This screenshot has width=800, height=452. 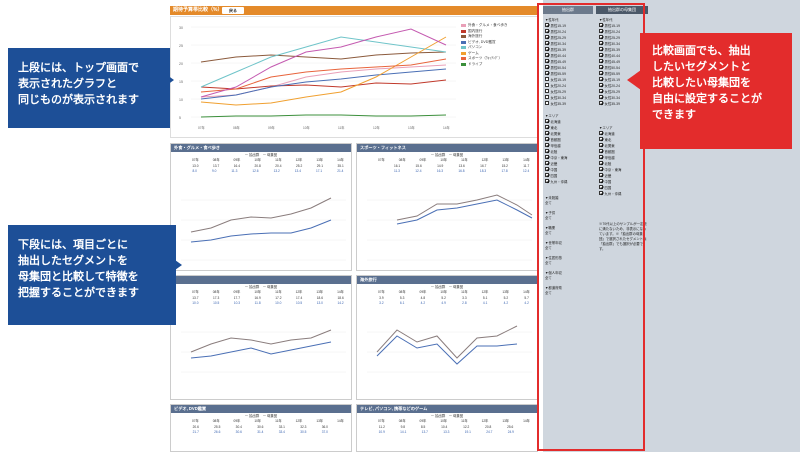 What do you see at coordinates (550, 213) in the screenshot?
I see `child-label: ▼子供` at bounding box center [550, 213].